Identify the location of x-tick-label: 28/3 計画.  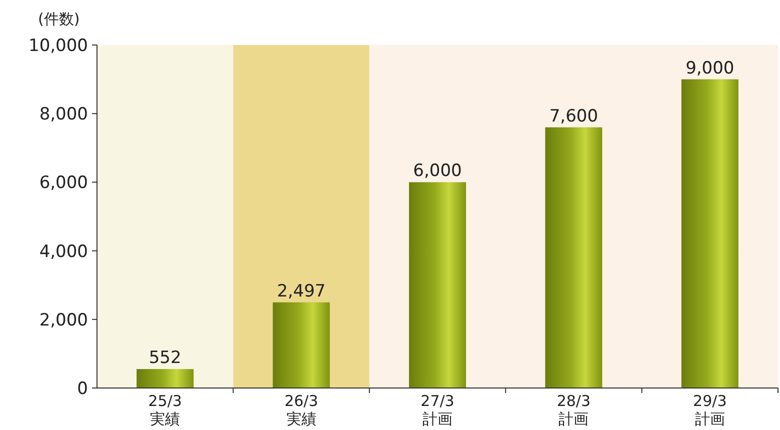
(573, 410).